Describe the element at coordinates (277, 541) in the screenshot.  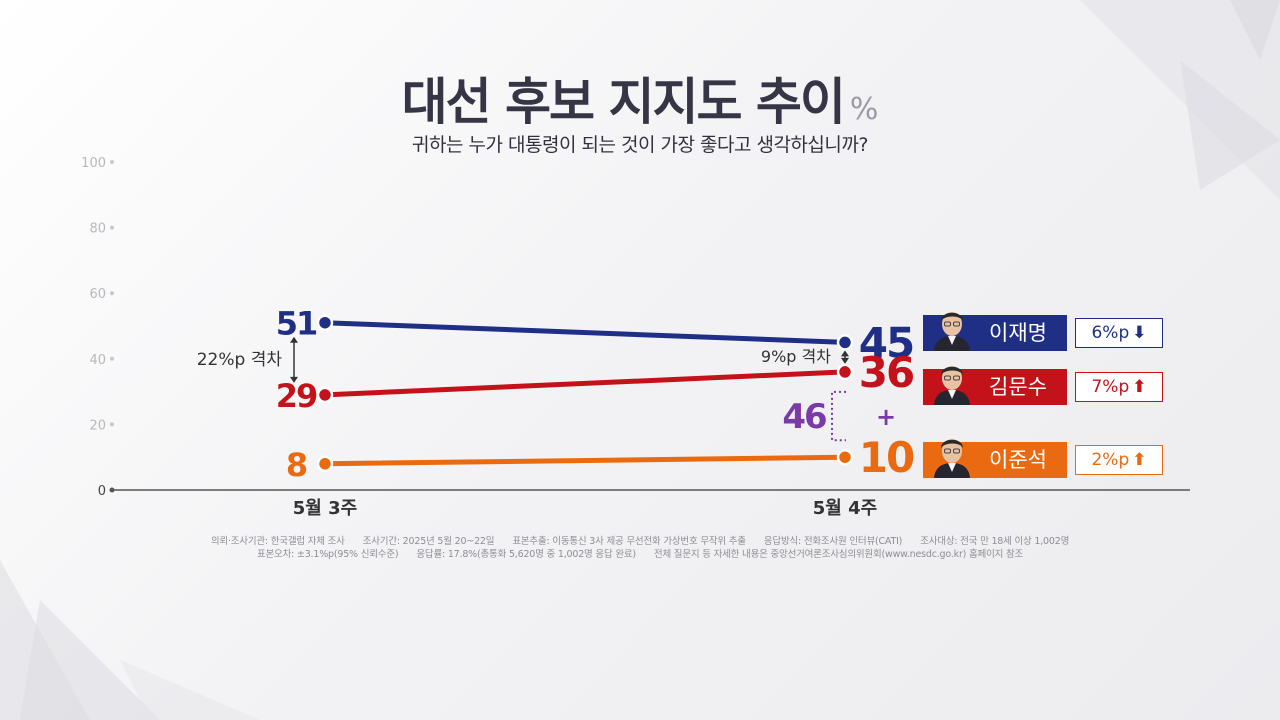
I see `footer1-item: 의뢰·조사기관: 한국갤럽 자체 조사` at that location.